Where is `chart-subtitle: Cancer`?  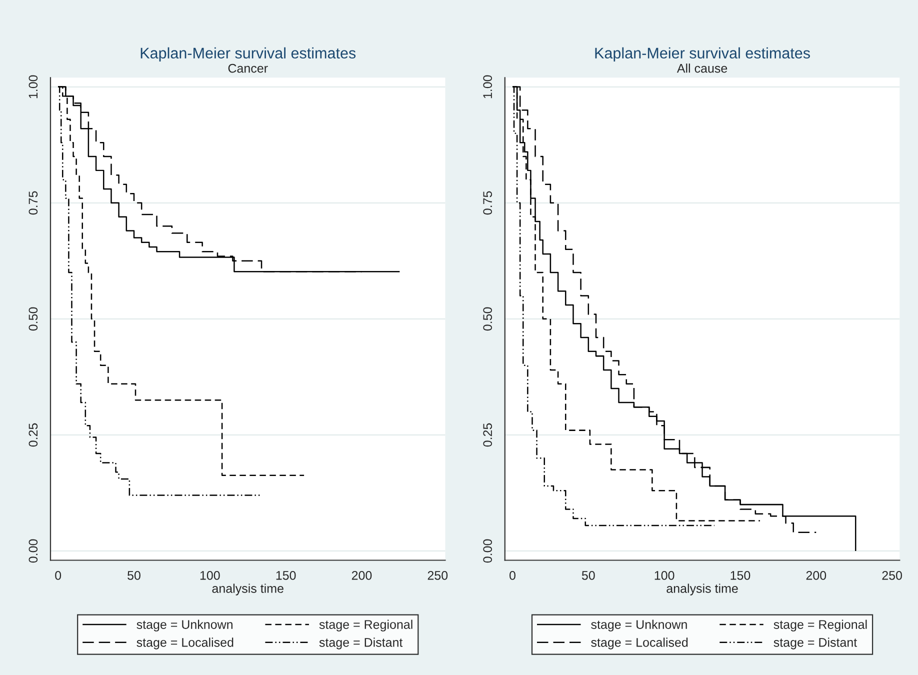 chart-subtitle: Cancer is located at coordinates (248, 68).